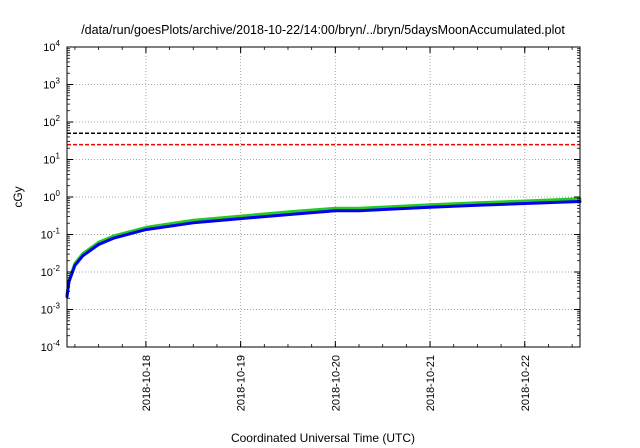  What do you see at coordinates (51, 159) in the screenshot?
I see `y-tick-label: 10¹` at bounding box center [51, 159].